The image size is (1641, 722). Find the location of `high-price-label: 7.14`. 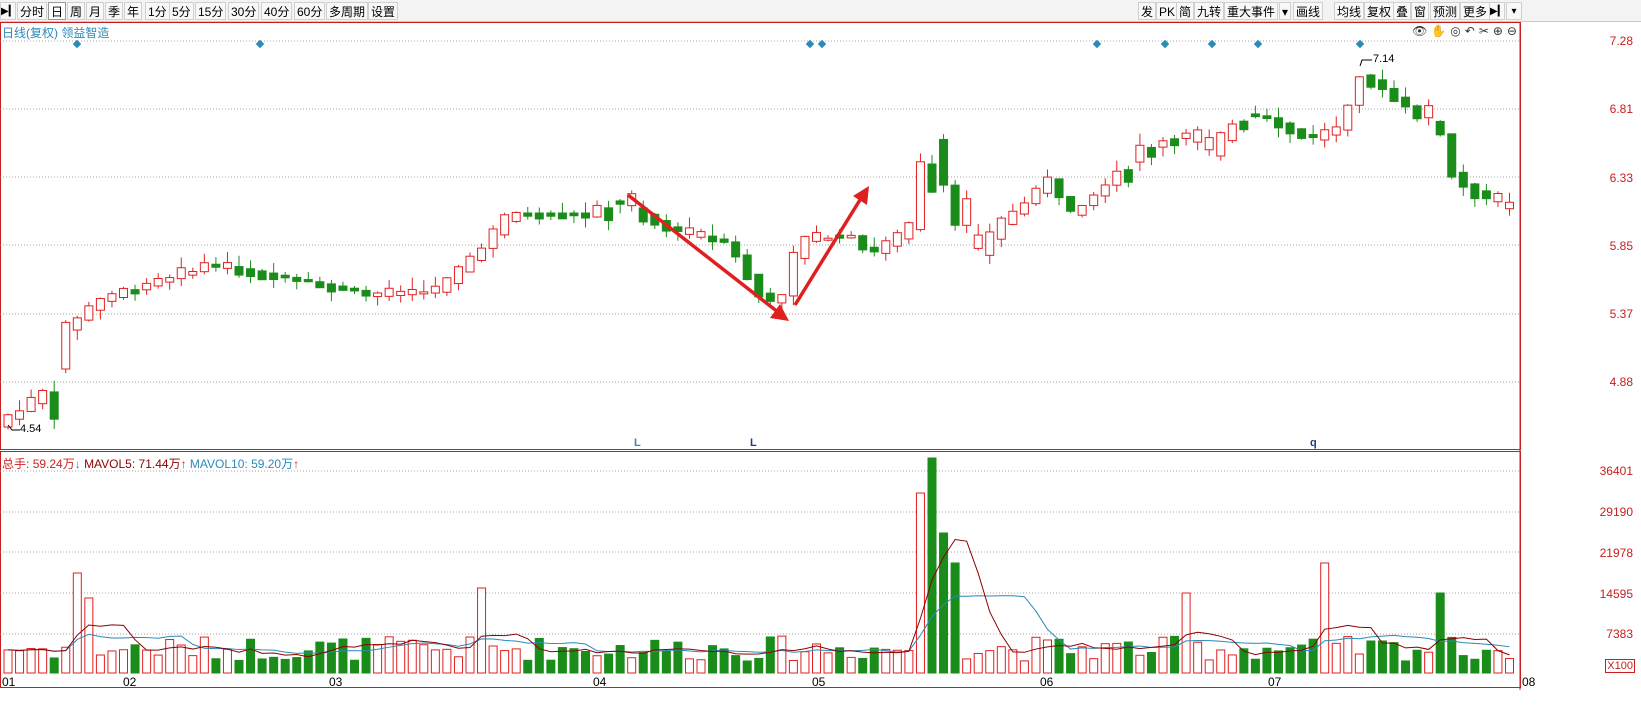

high-price-label: 7.14 is located at coordinates (1384, 59).